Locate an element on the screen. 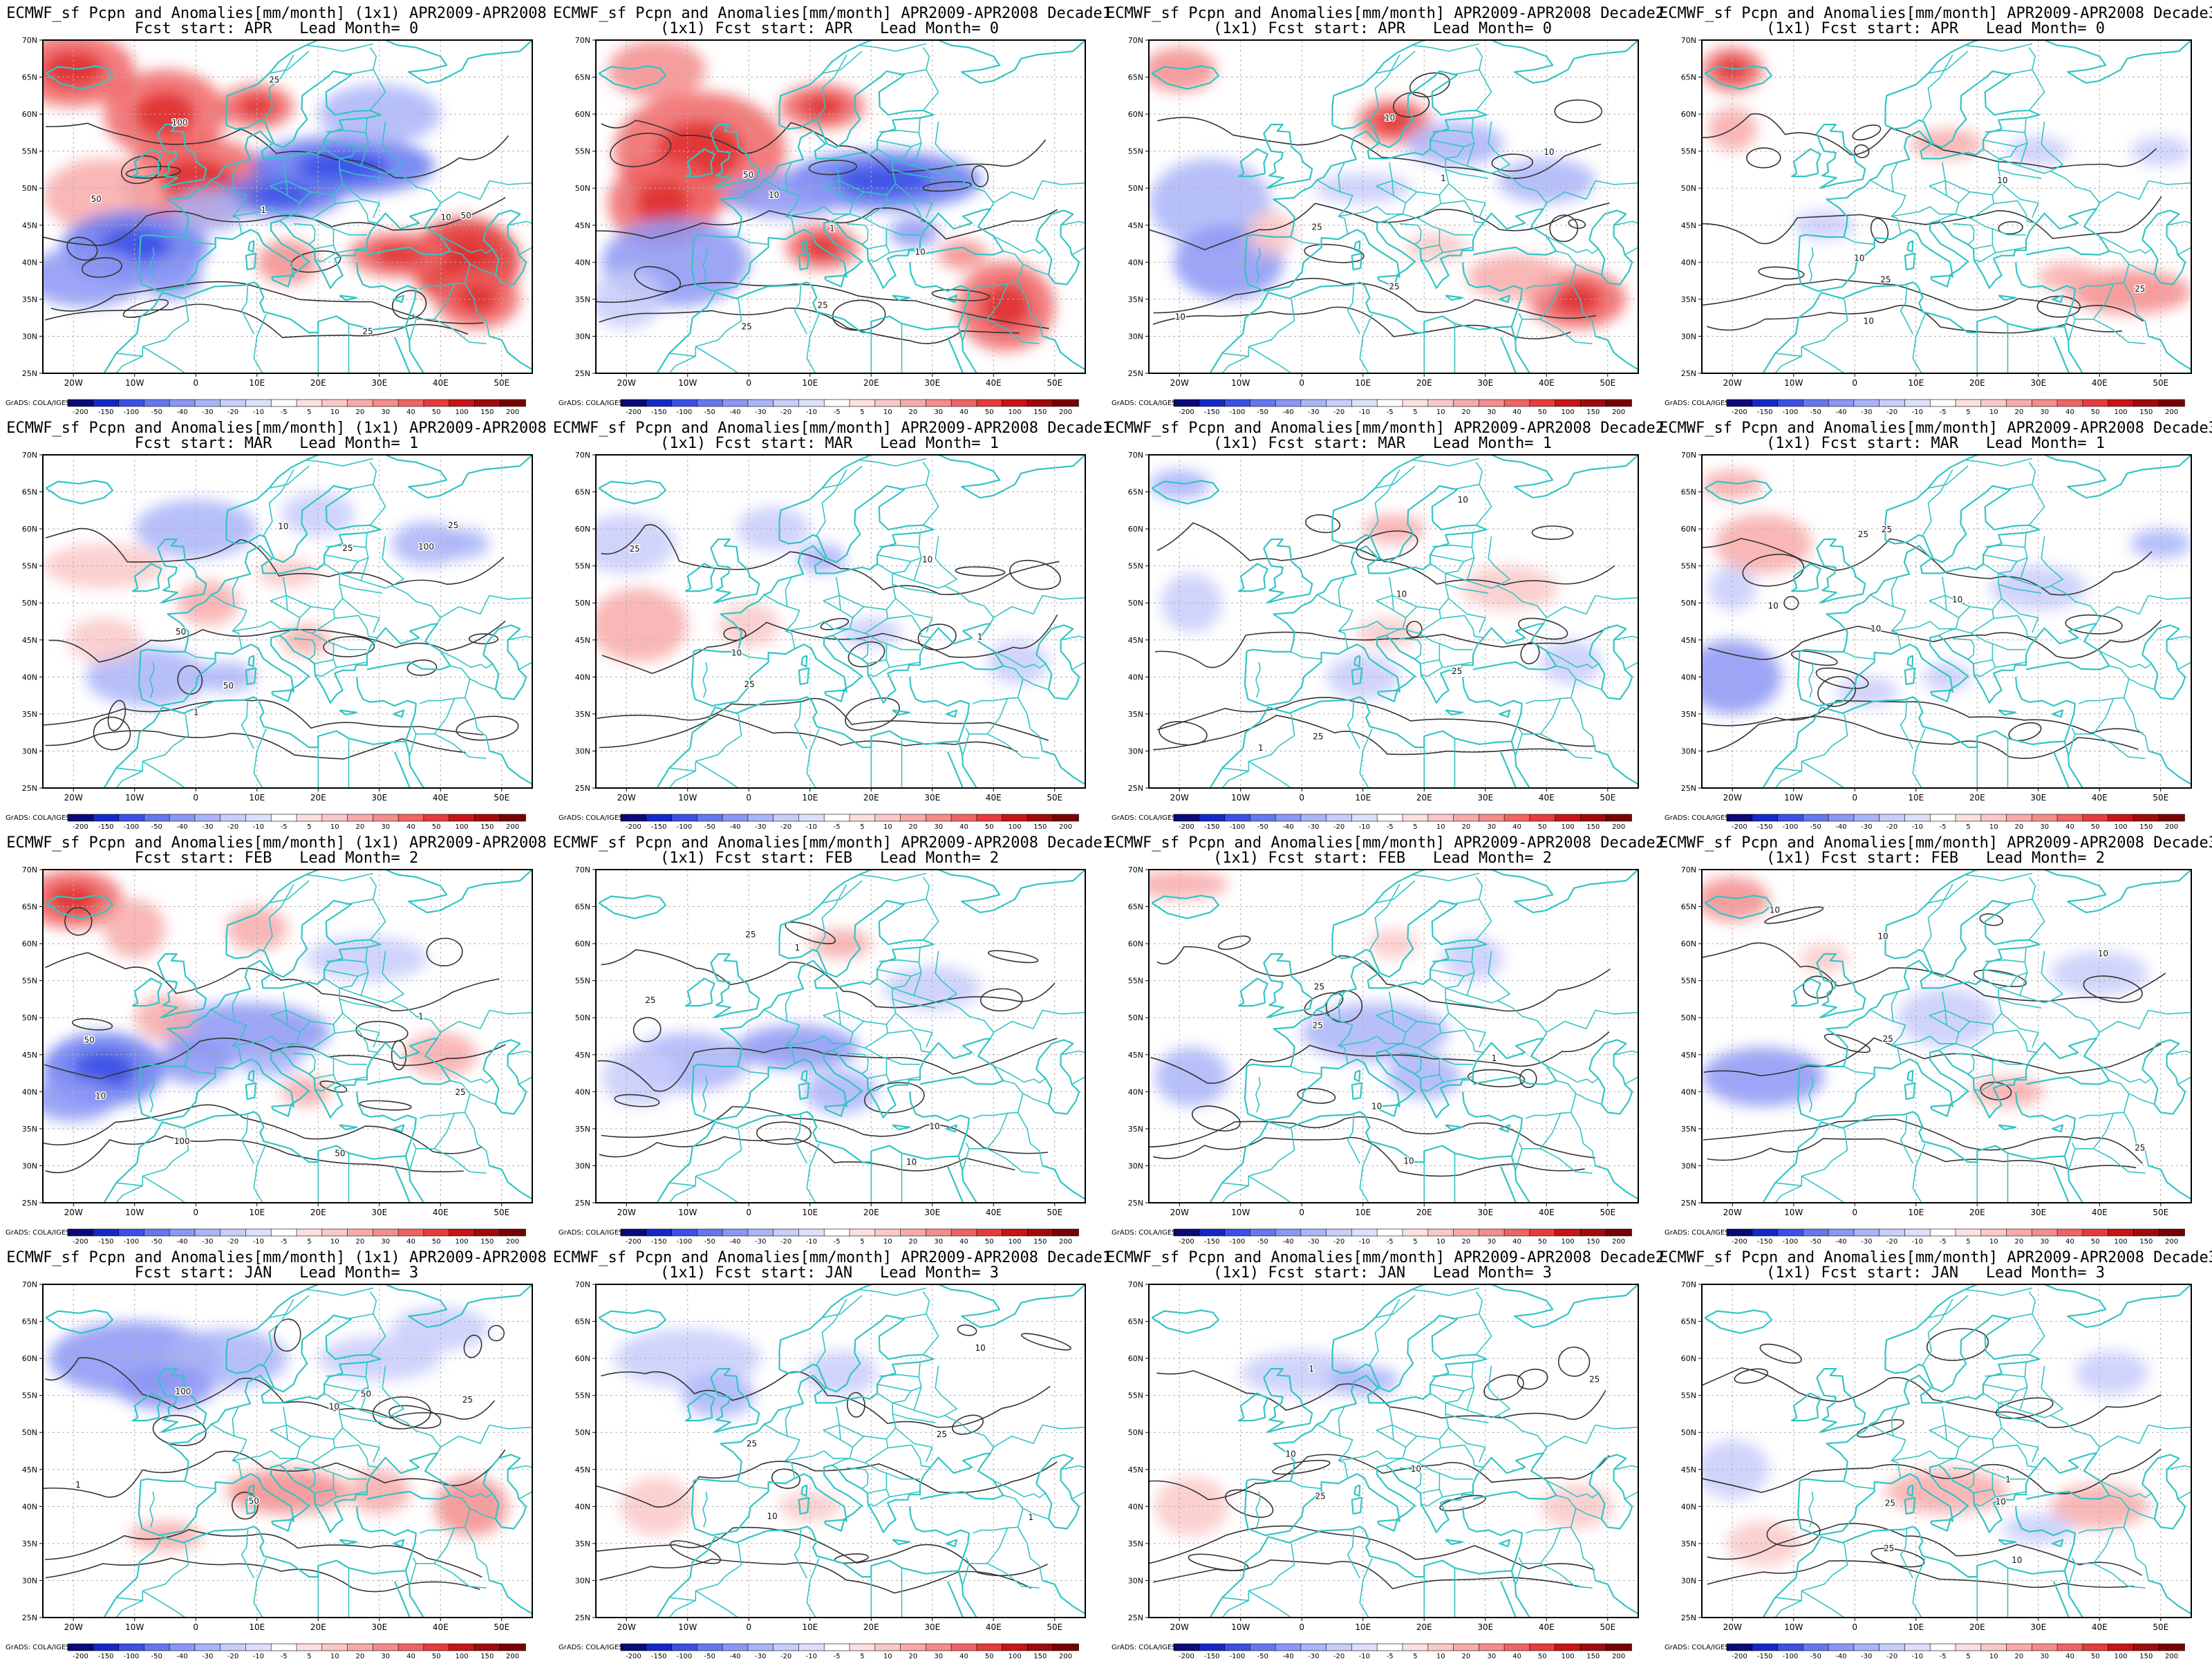 The image size is (2212, 1659). lon-tick-label: 0 is located at coordinates (195, 1627).